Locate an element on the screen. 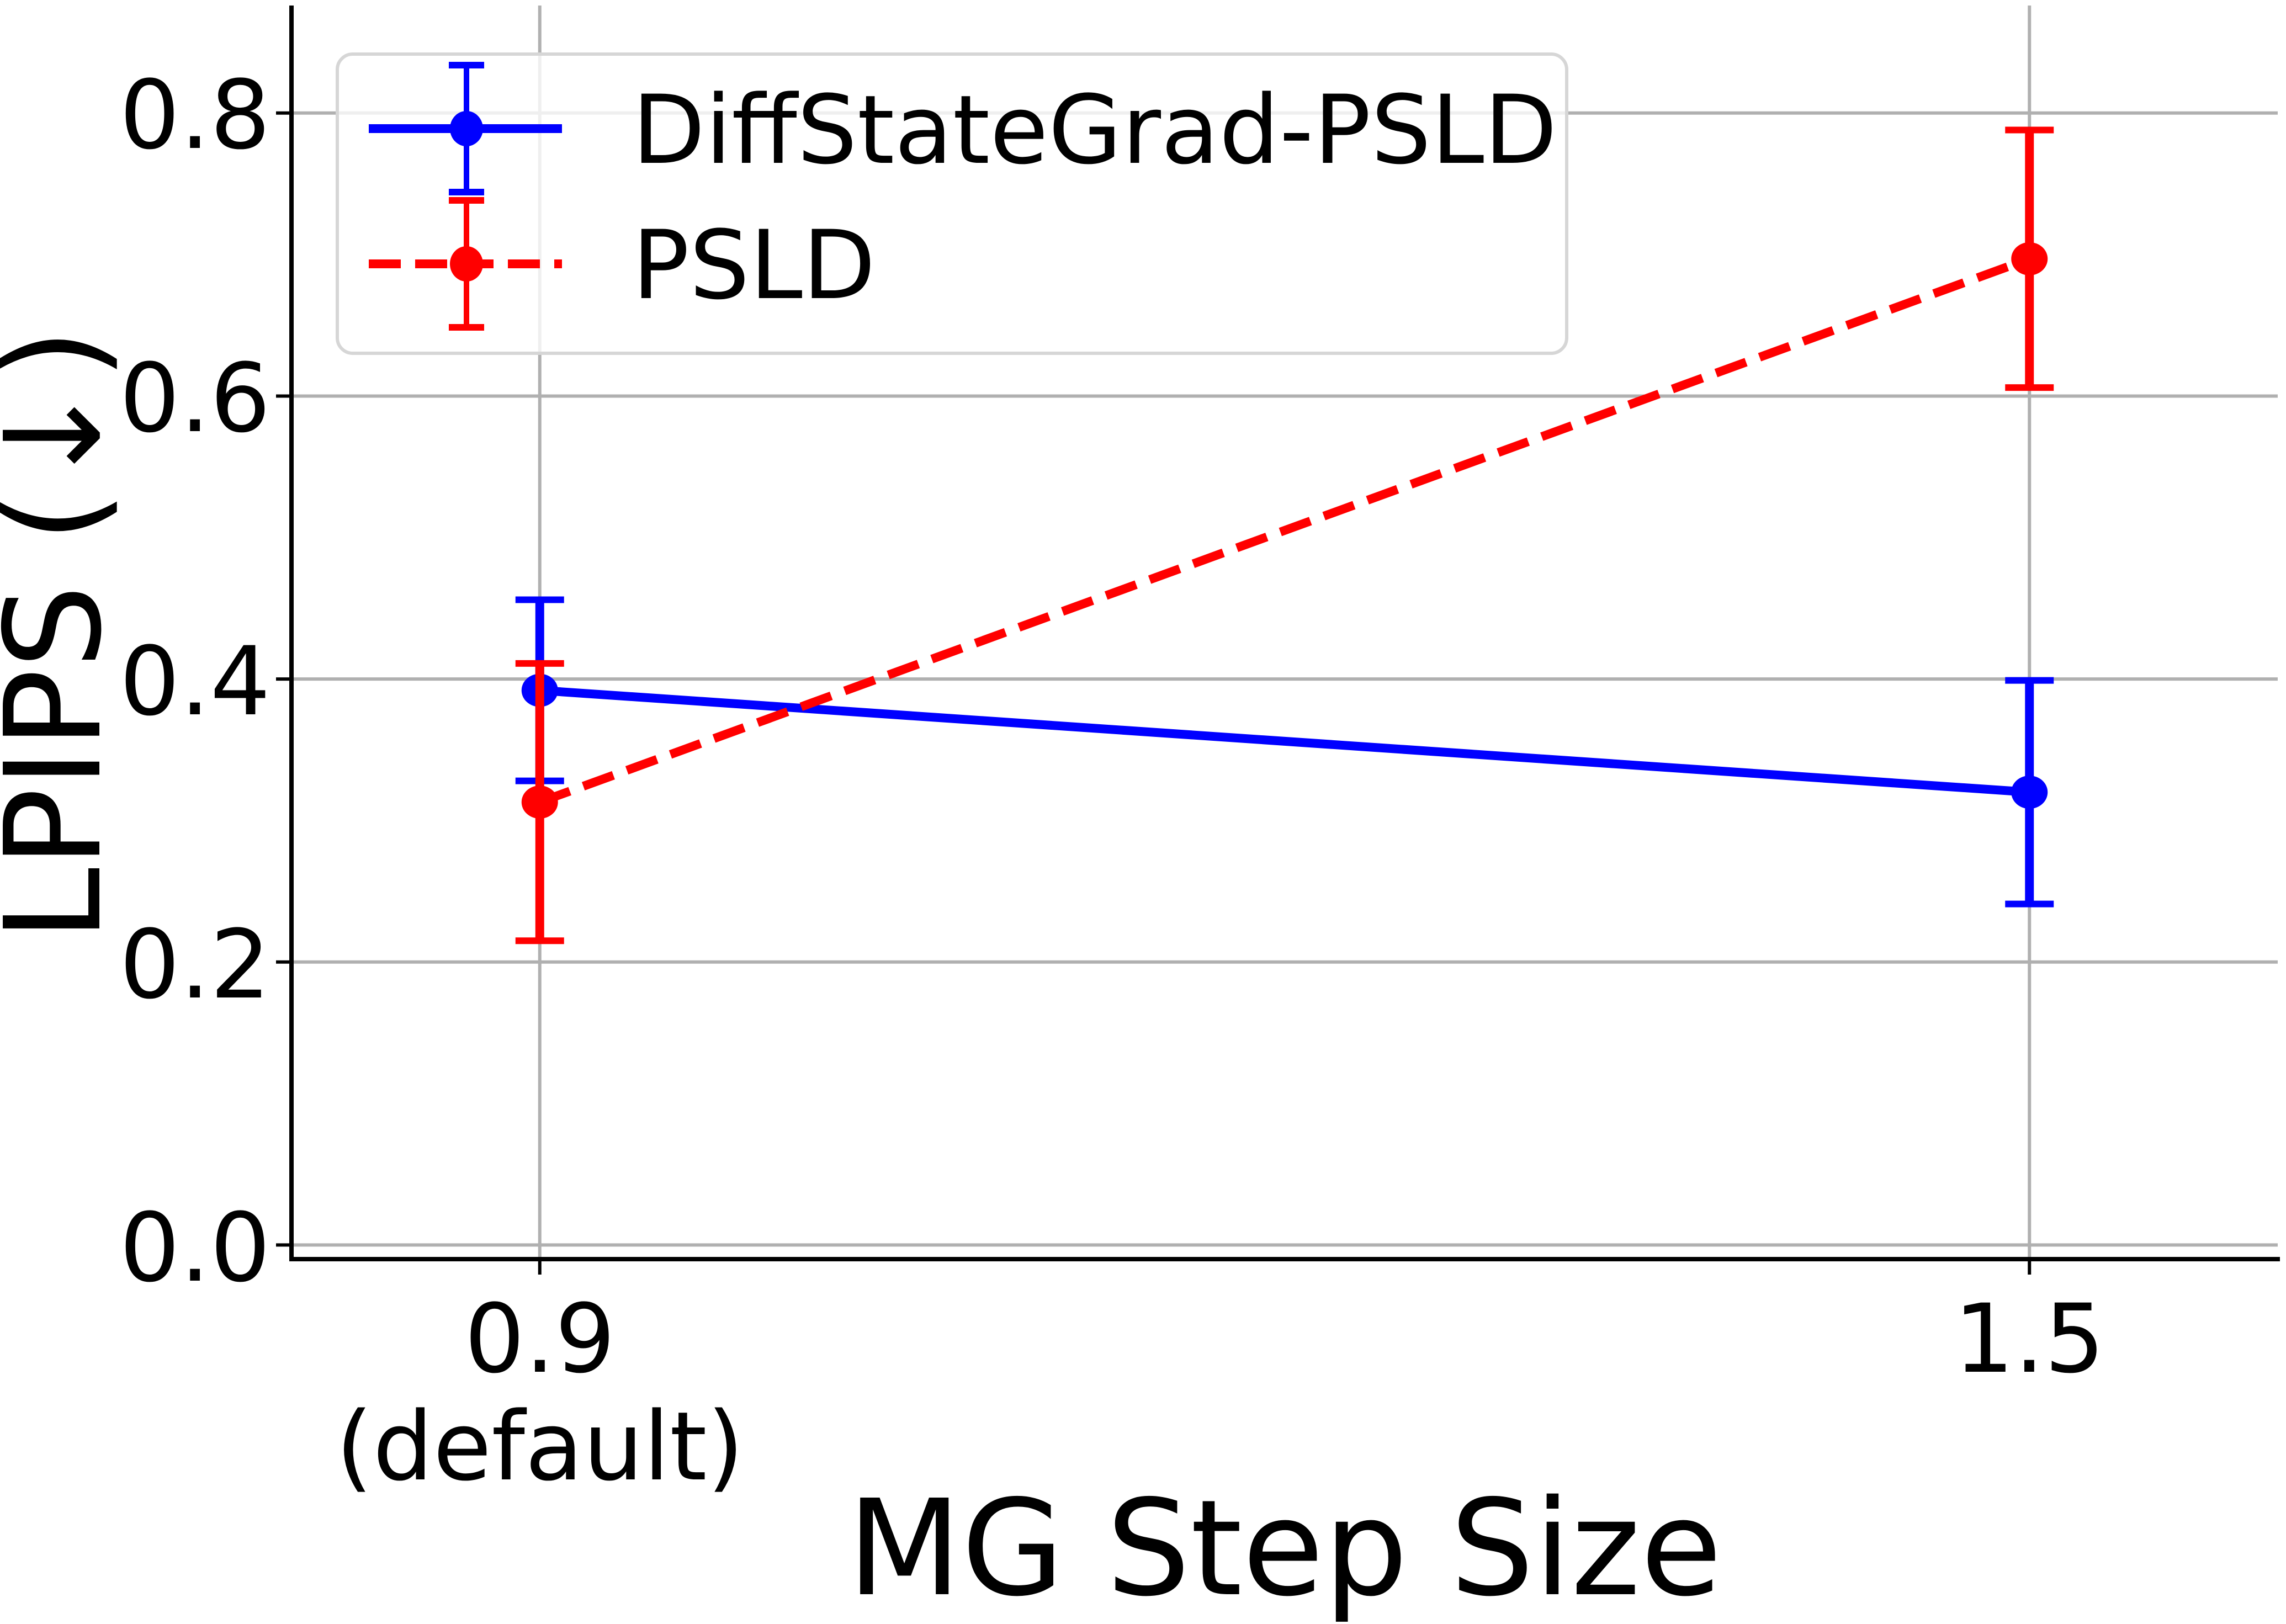 The image size is (2286, 1624). legend-frame is located at coordinates (952, 203).